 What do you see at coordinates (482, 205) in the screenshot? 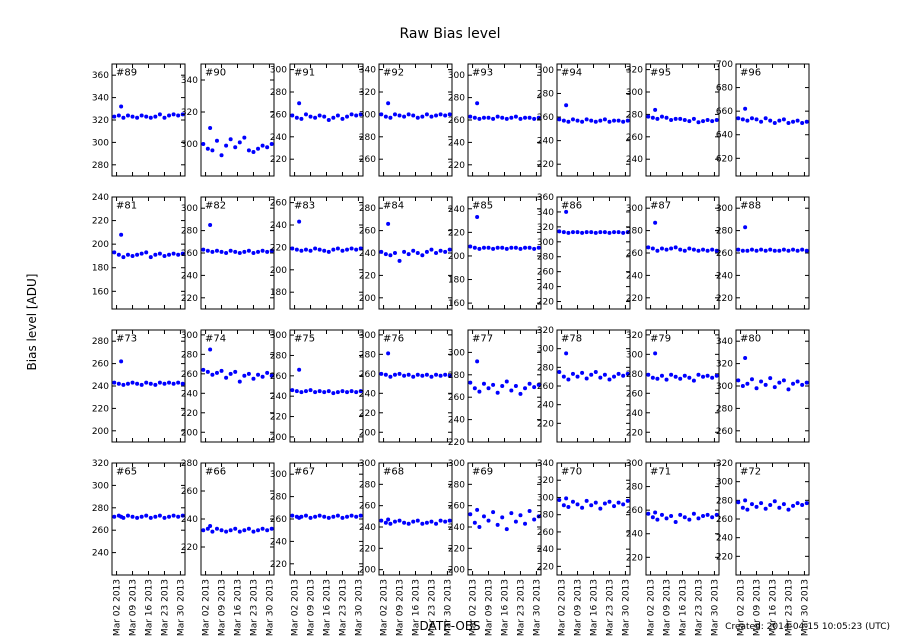
I see `panel-label: #85` at bounding box center [482, 205].